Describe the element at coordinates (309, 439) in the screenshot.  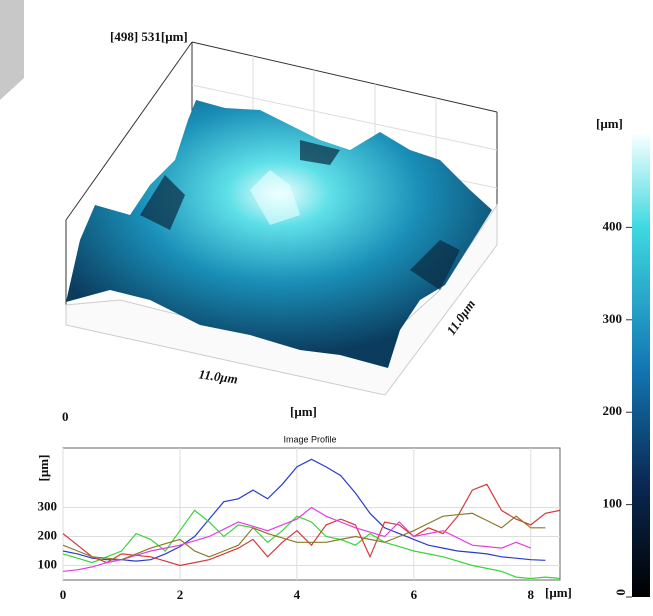
I see `profile-title: Image Profile` at that location.